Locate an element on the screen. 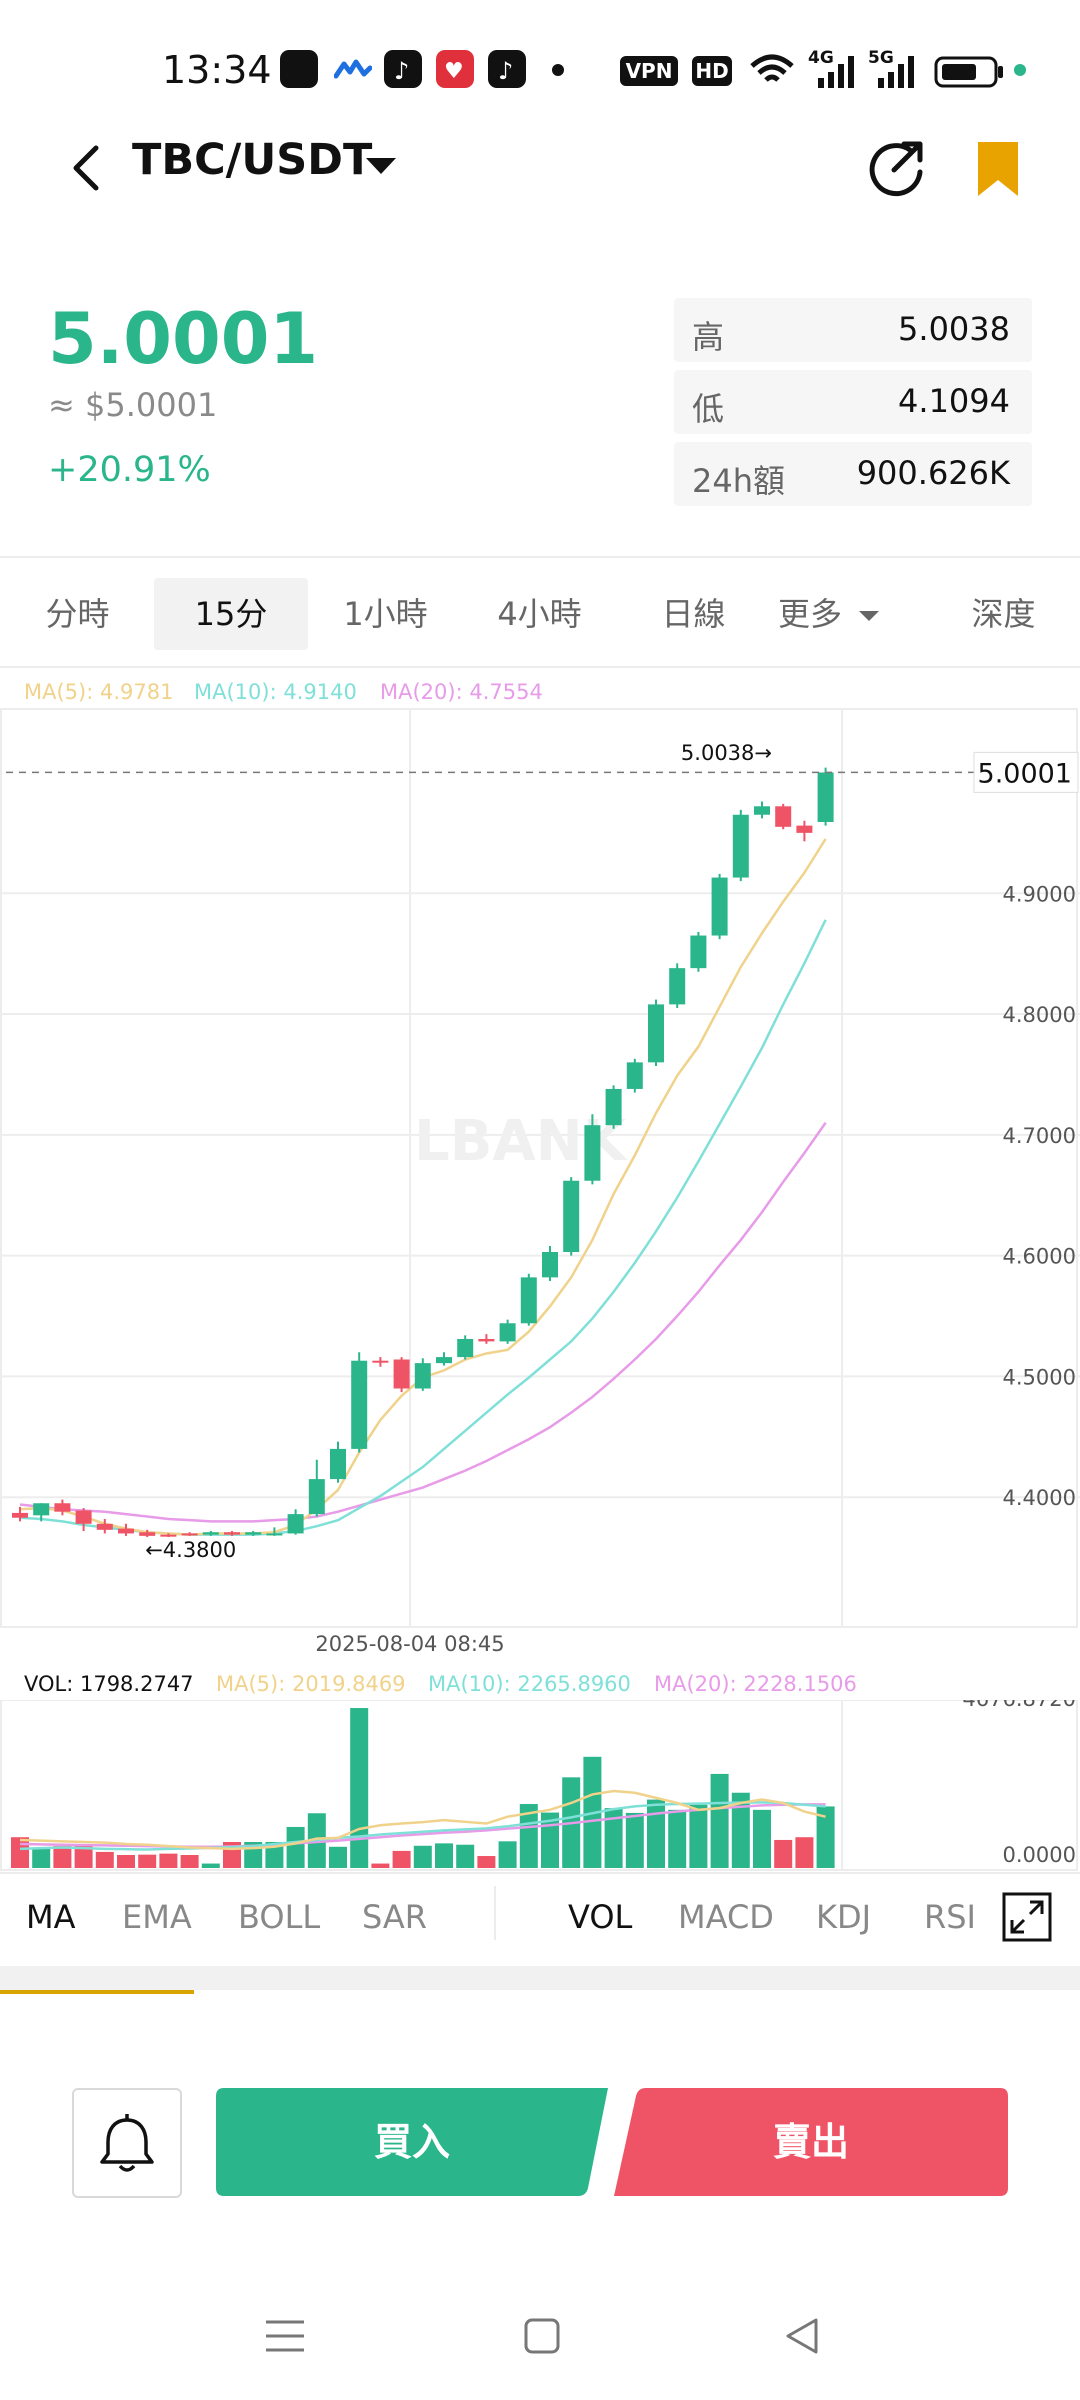  back-nav-button is located at coordinates (802, 2338).